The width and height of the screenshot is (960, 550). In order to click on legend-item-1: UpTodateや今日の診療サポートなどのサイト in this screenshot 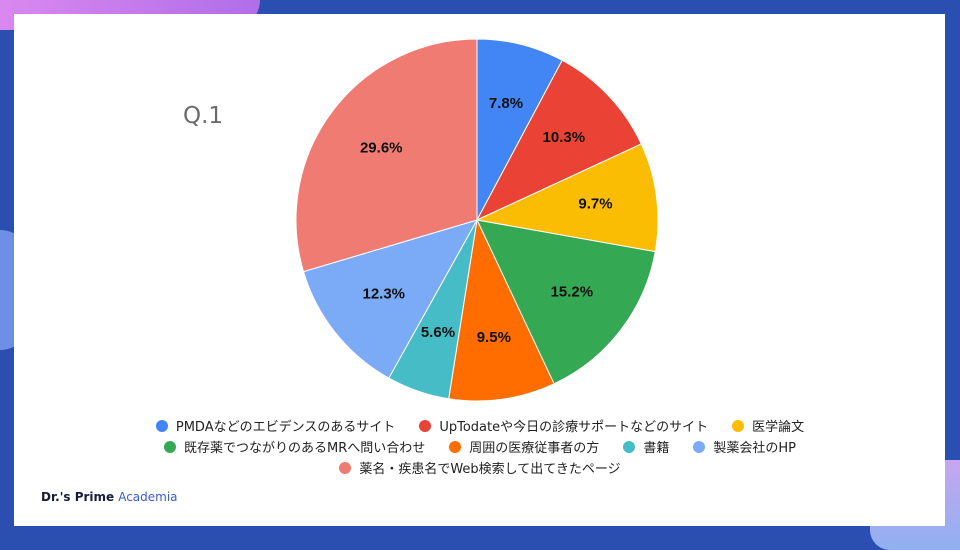, I will do `click(563, 425)`.